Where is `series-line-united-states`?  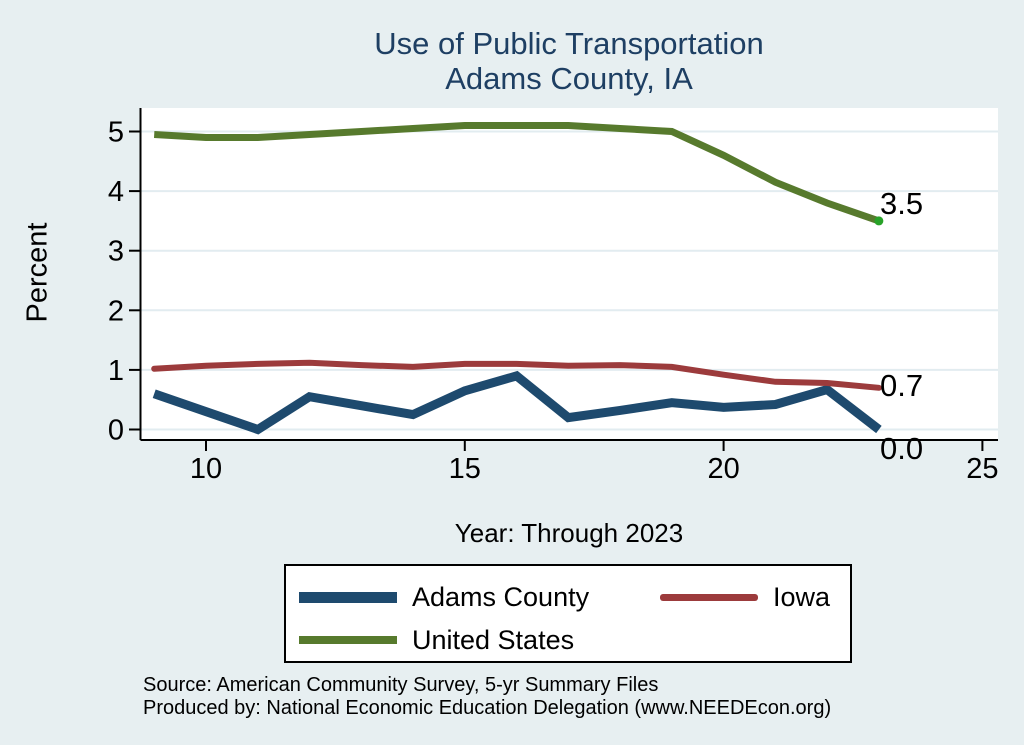 series-line-united-states is located at coordinates (517, 173).